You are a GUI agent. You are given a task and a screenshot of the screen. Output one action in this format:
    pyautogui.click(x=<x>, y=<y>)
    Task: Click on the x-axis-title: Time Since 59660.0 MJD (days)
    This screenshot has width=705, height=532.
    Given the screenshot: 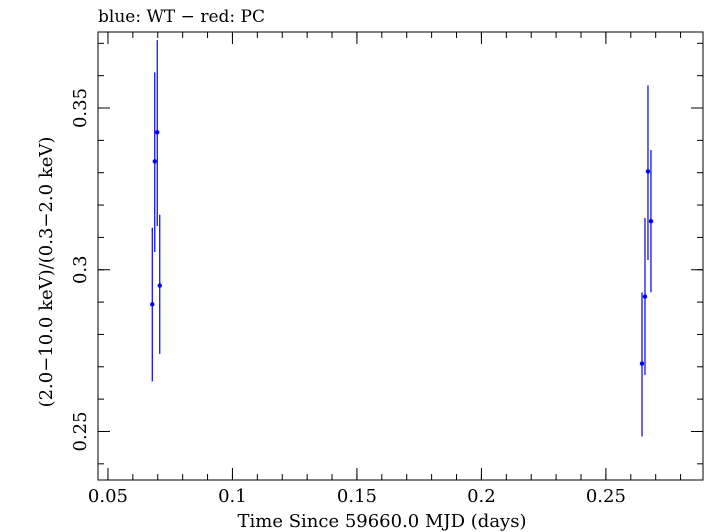 What is the action you would take?
    pyautogui.click(x=381, y=521)
    